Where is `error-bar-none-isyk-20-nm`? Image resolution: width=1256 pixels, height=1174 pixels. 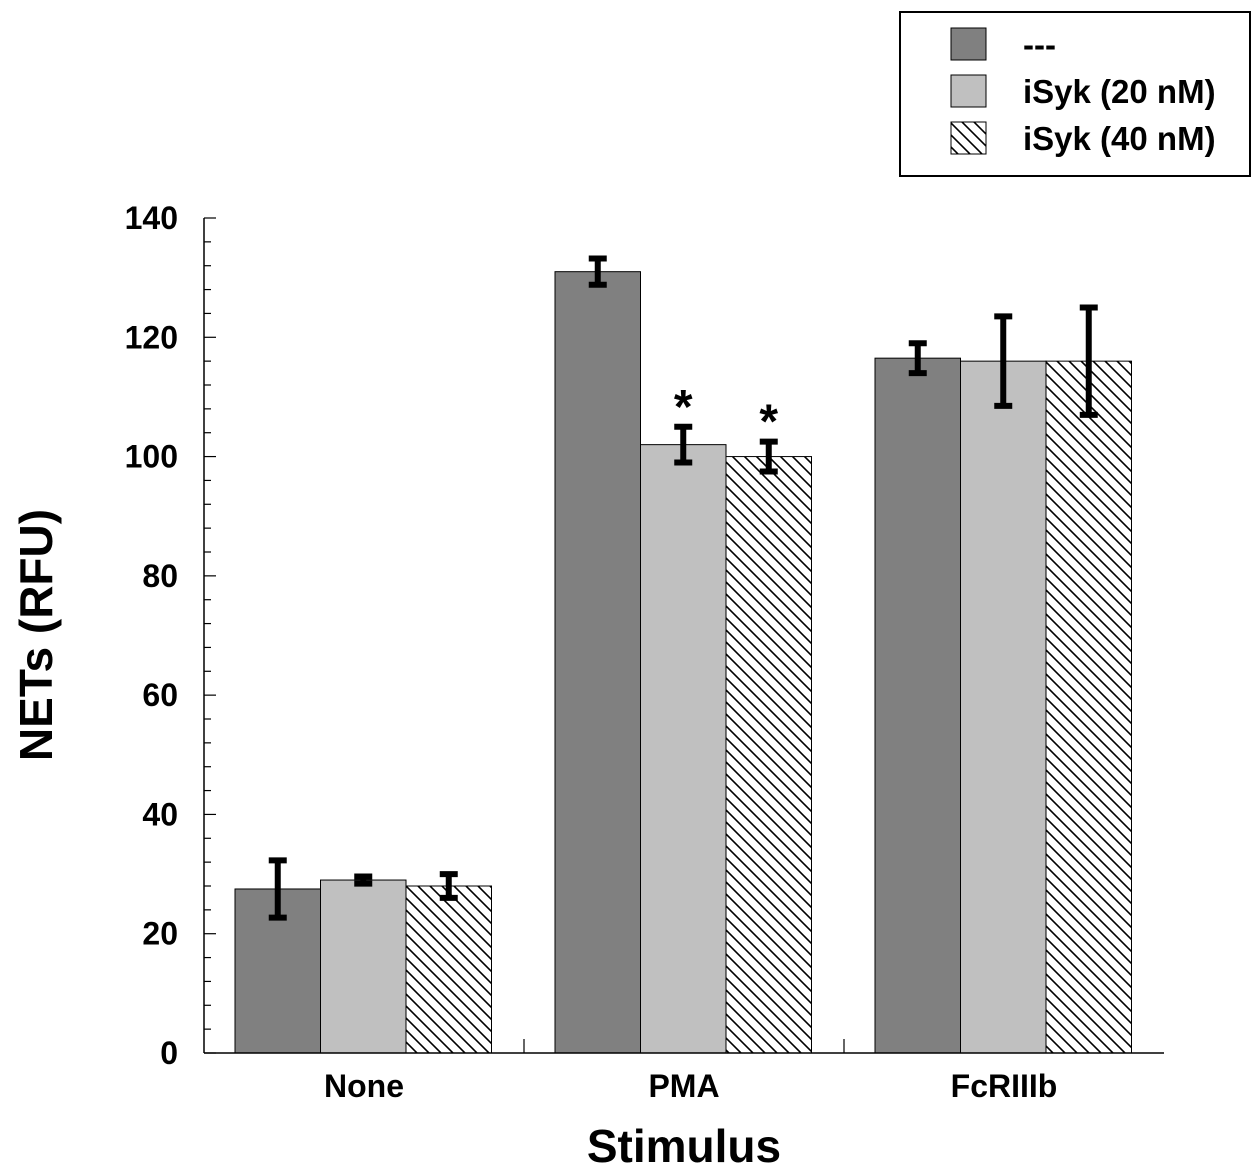
error-bar-none-isyk-20-nm is located at coordinates (363, 880).